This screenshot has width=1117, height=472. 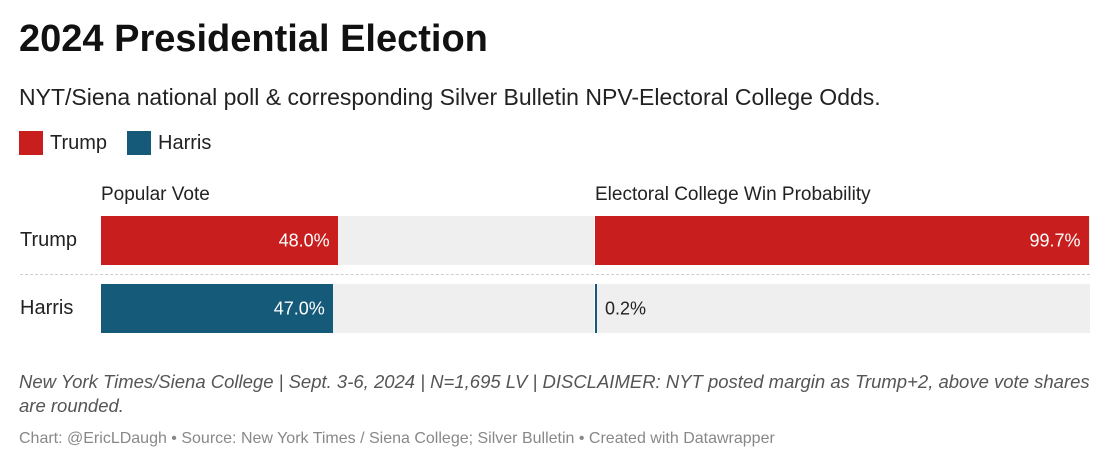 I want to click on row-label-harris: Harris, so click(x=47, y=308).